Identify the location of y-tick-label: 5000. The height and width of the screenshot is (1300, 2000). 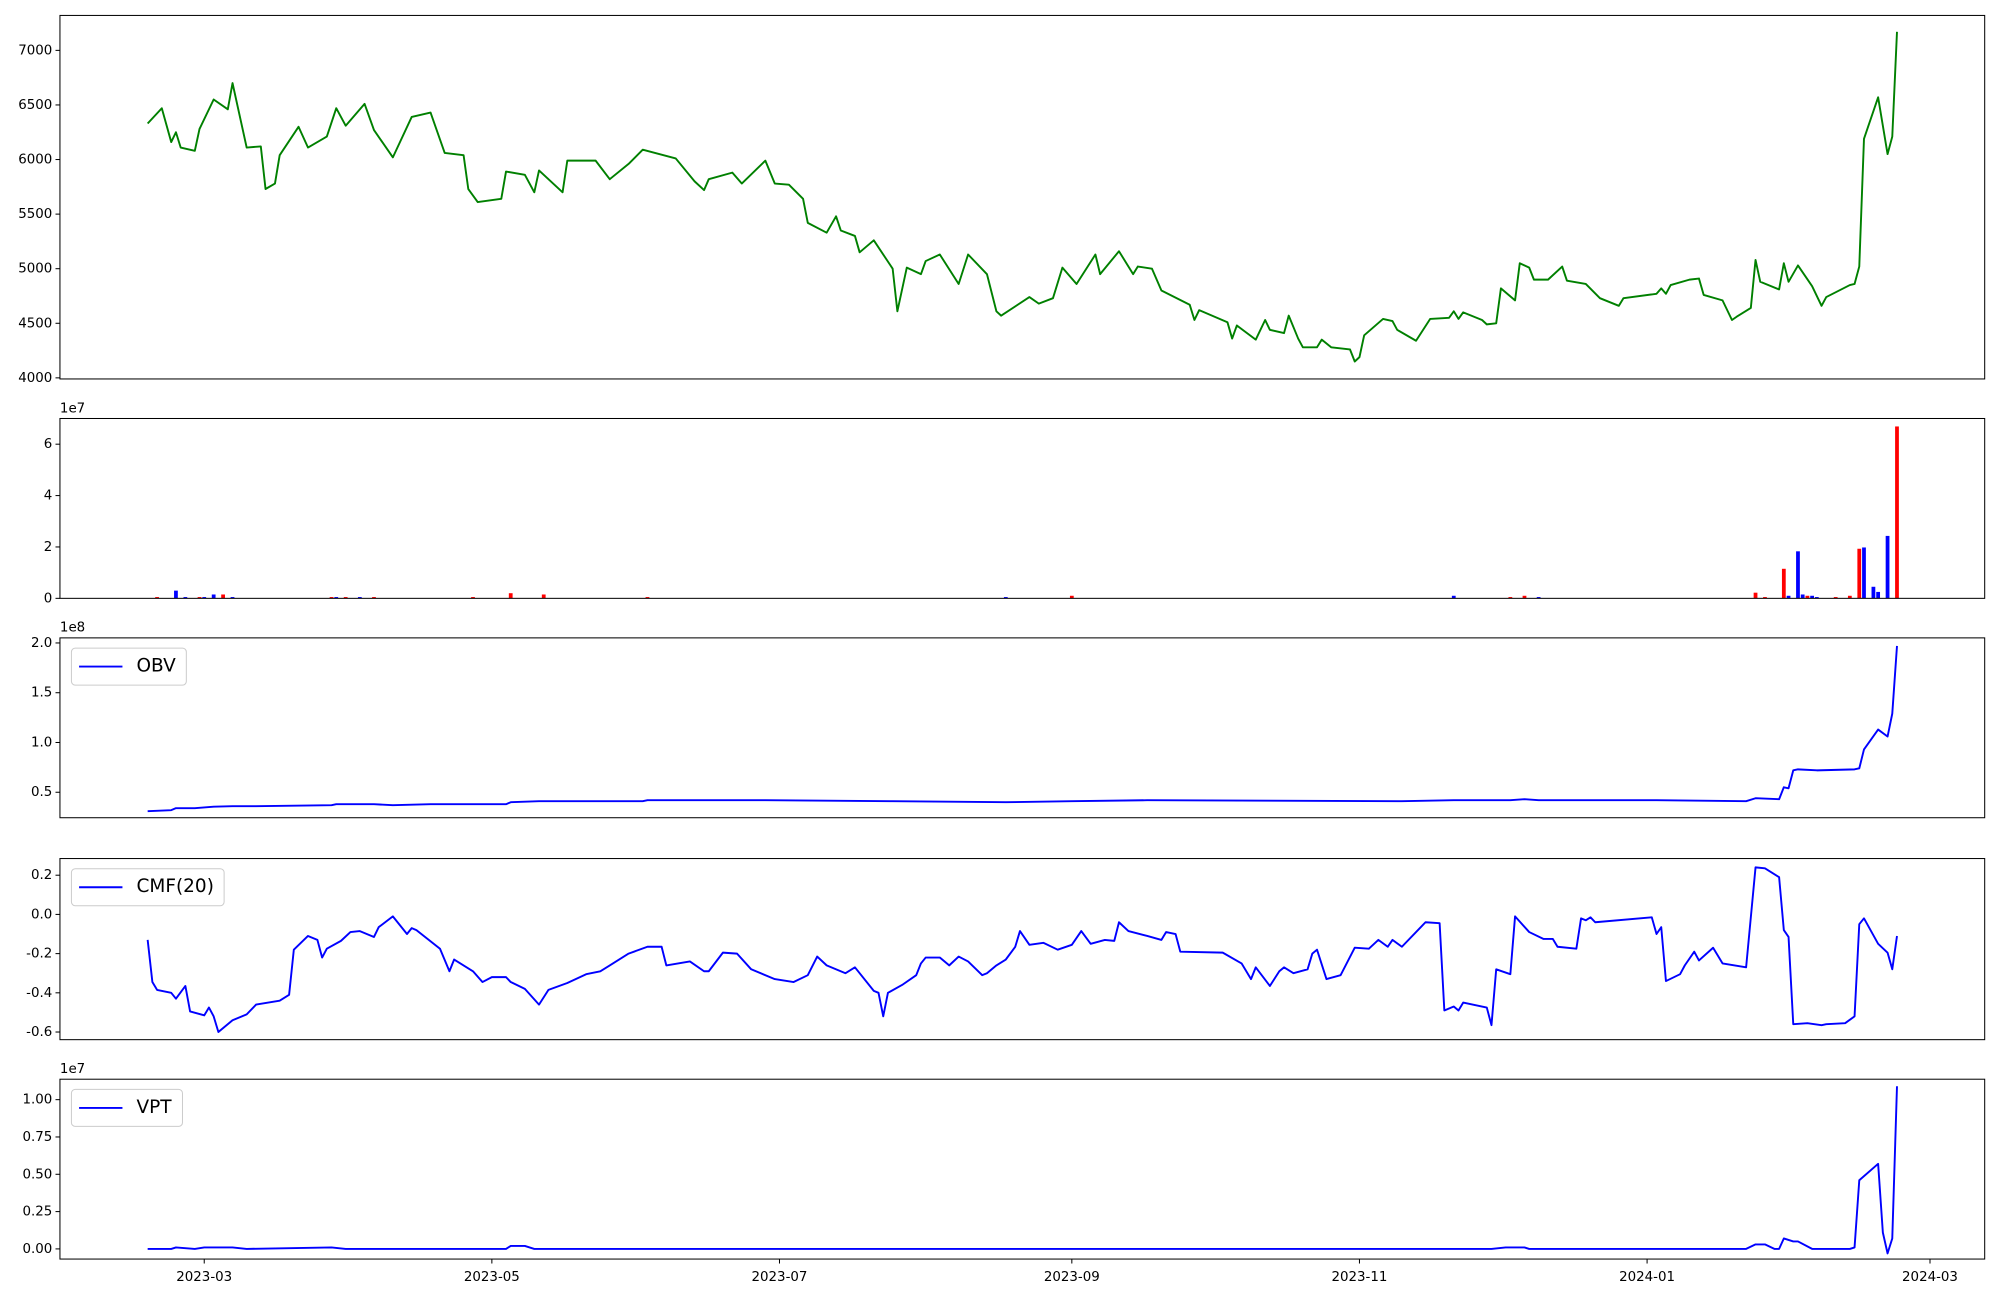
(35, 269).